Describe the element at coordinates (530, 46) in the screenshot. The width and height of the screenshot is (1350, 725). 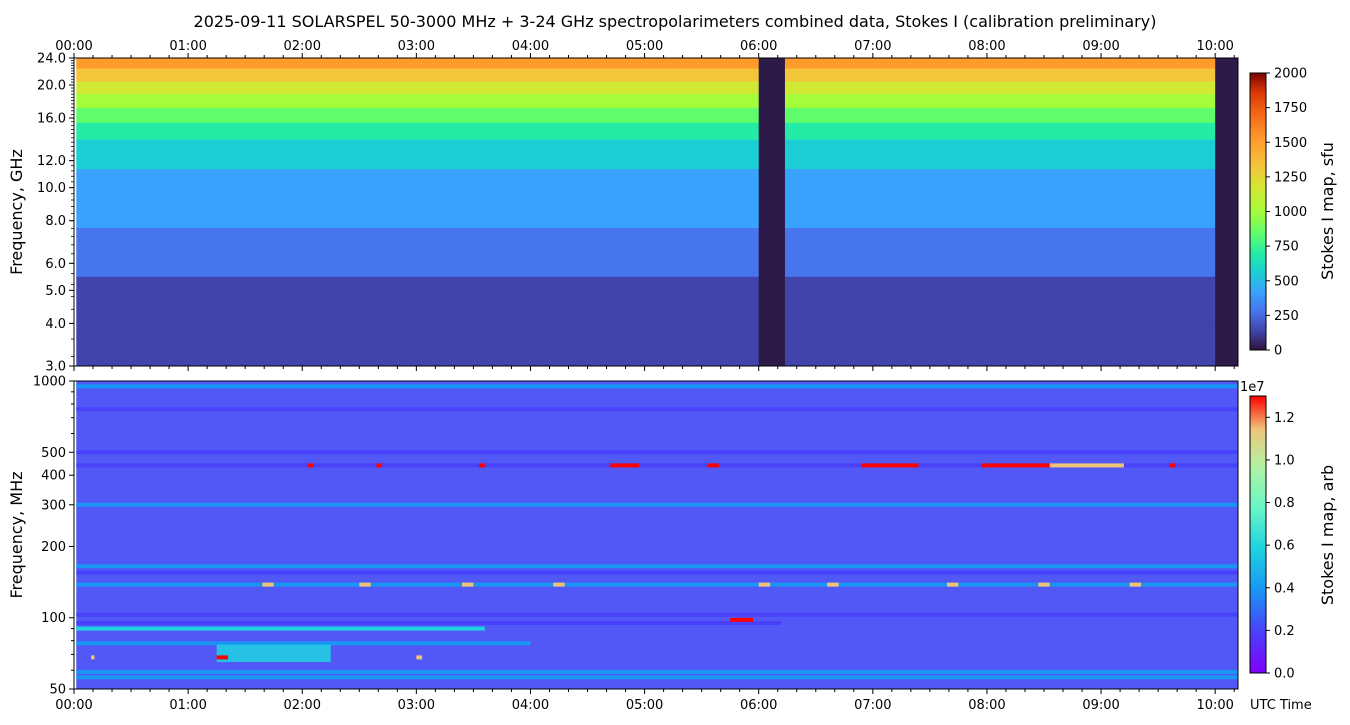
I see `x-tick-label-top: 04:00` at that location.